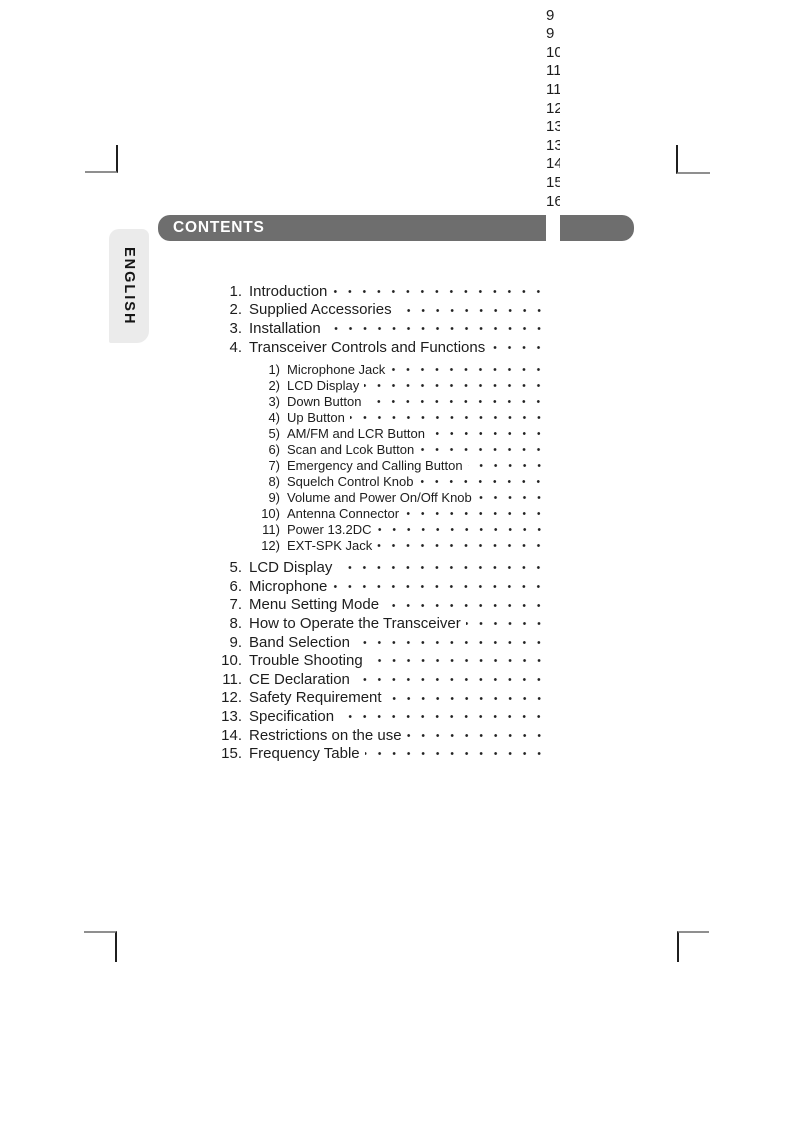 The height and width of the screenshot is (1122, 791). I want to click on toc-item-label: Microphone, so click(288, 586).